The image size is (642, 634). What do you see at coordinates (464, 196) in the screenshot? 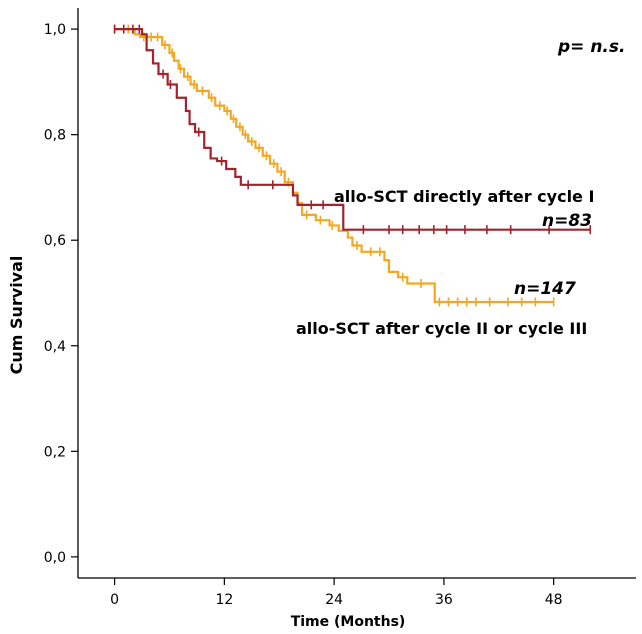
I see `label-direct-cohort: allo-SCT directly after cycle I` at bounding box center [464, 196].